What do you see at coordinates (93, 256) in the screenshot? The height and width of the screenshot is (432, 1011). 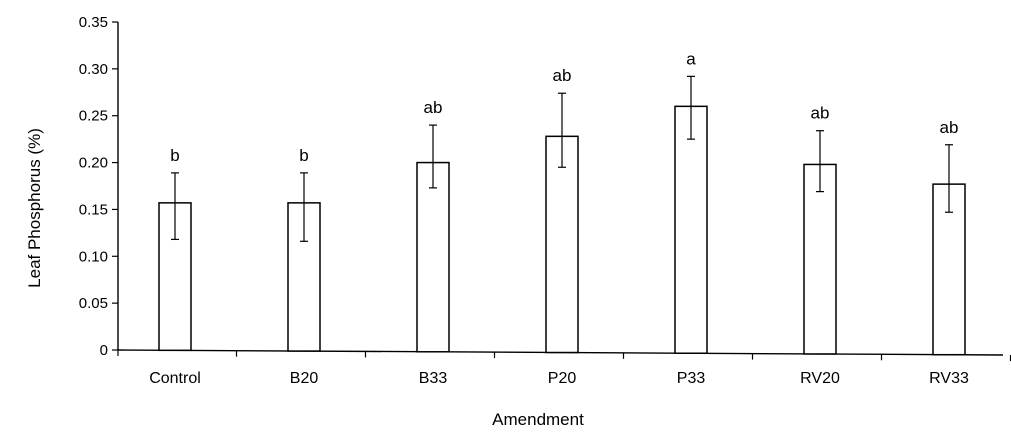 I see `y-tick-label: 0.10` at bounding box center [93, 256].